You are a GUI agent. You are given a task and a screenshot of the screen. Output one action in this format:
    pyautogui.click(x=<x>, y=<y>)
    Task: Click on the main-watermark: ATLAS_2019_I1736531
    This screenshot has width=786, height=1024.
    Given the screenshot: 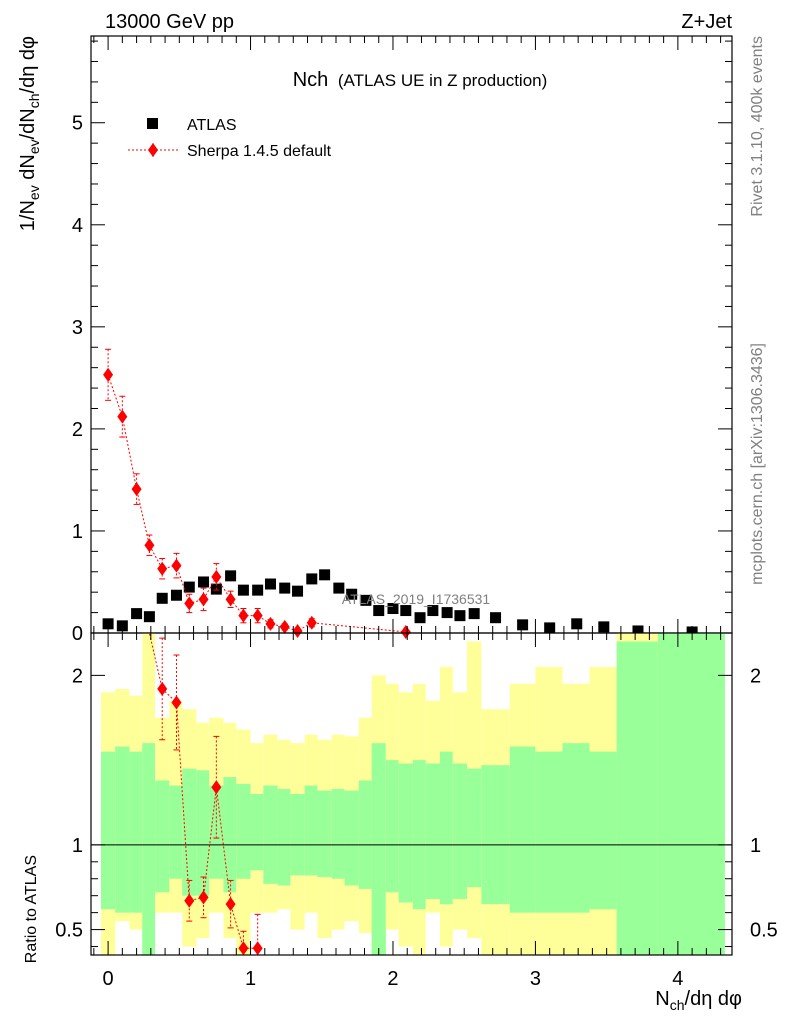 What is the action you would take?
    pyautogui.click(x=416, y=599)
    